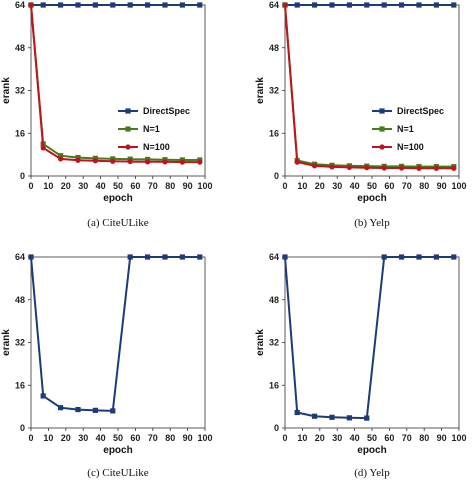 The width and height of the screenshot is (474, 483). Describe the element at coordinates (156, 147) in the screenshot. I see `legend-label: N=100` at that location.